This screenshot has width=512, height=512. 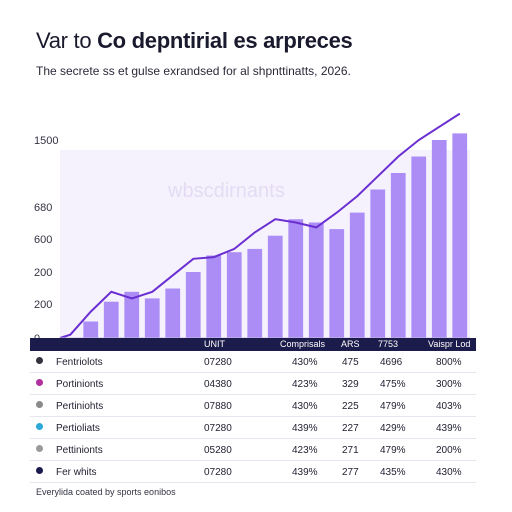 I want to click on table-cell: 04380, so click(x=218, y=384).